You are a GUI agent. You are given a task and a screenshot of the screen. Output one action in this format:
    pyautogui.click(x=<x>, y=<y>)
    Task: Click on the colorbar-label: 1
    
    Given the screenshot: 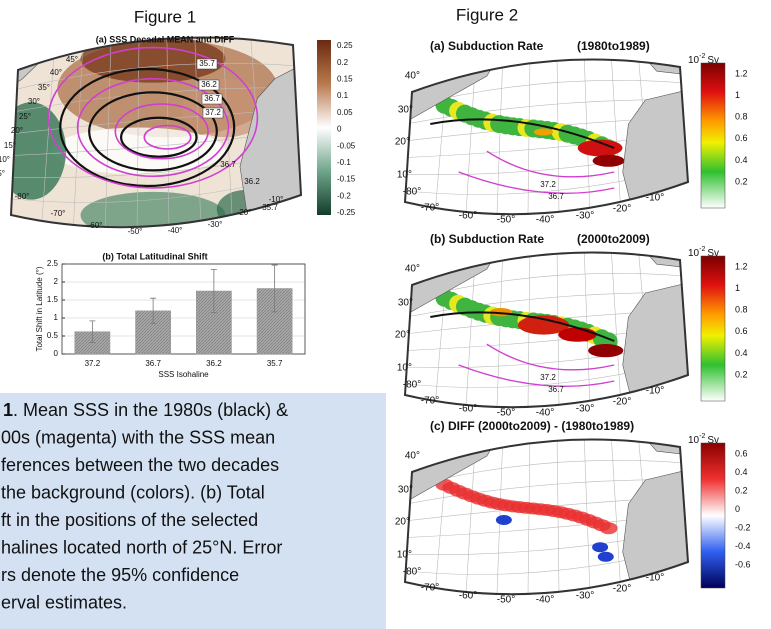 What is the action you would take?
    pyautogui.click(x=737, y=95)
    